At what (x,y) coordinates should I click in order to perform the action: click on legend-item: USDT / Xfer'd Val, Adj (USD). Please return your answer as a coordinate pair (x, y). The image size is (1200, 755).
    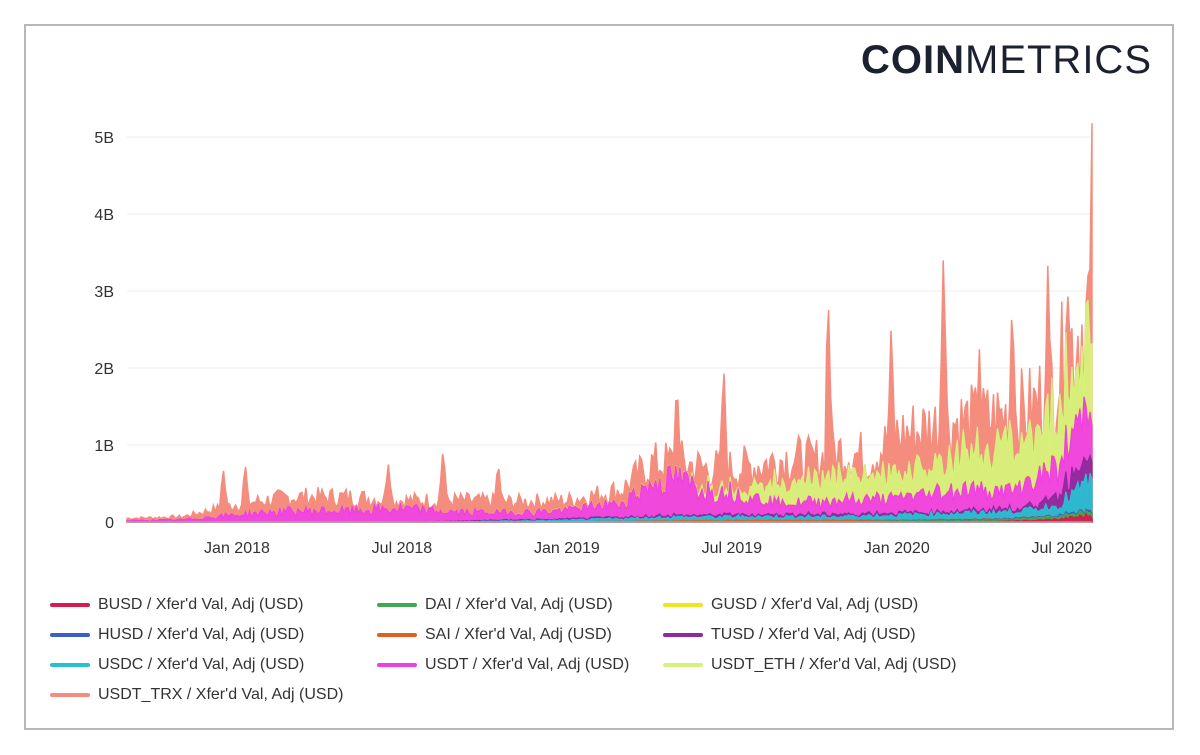
    Looking at the image, I should click on (503, 665).